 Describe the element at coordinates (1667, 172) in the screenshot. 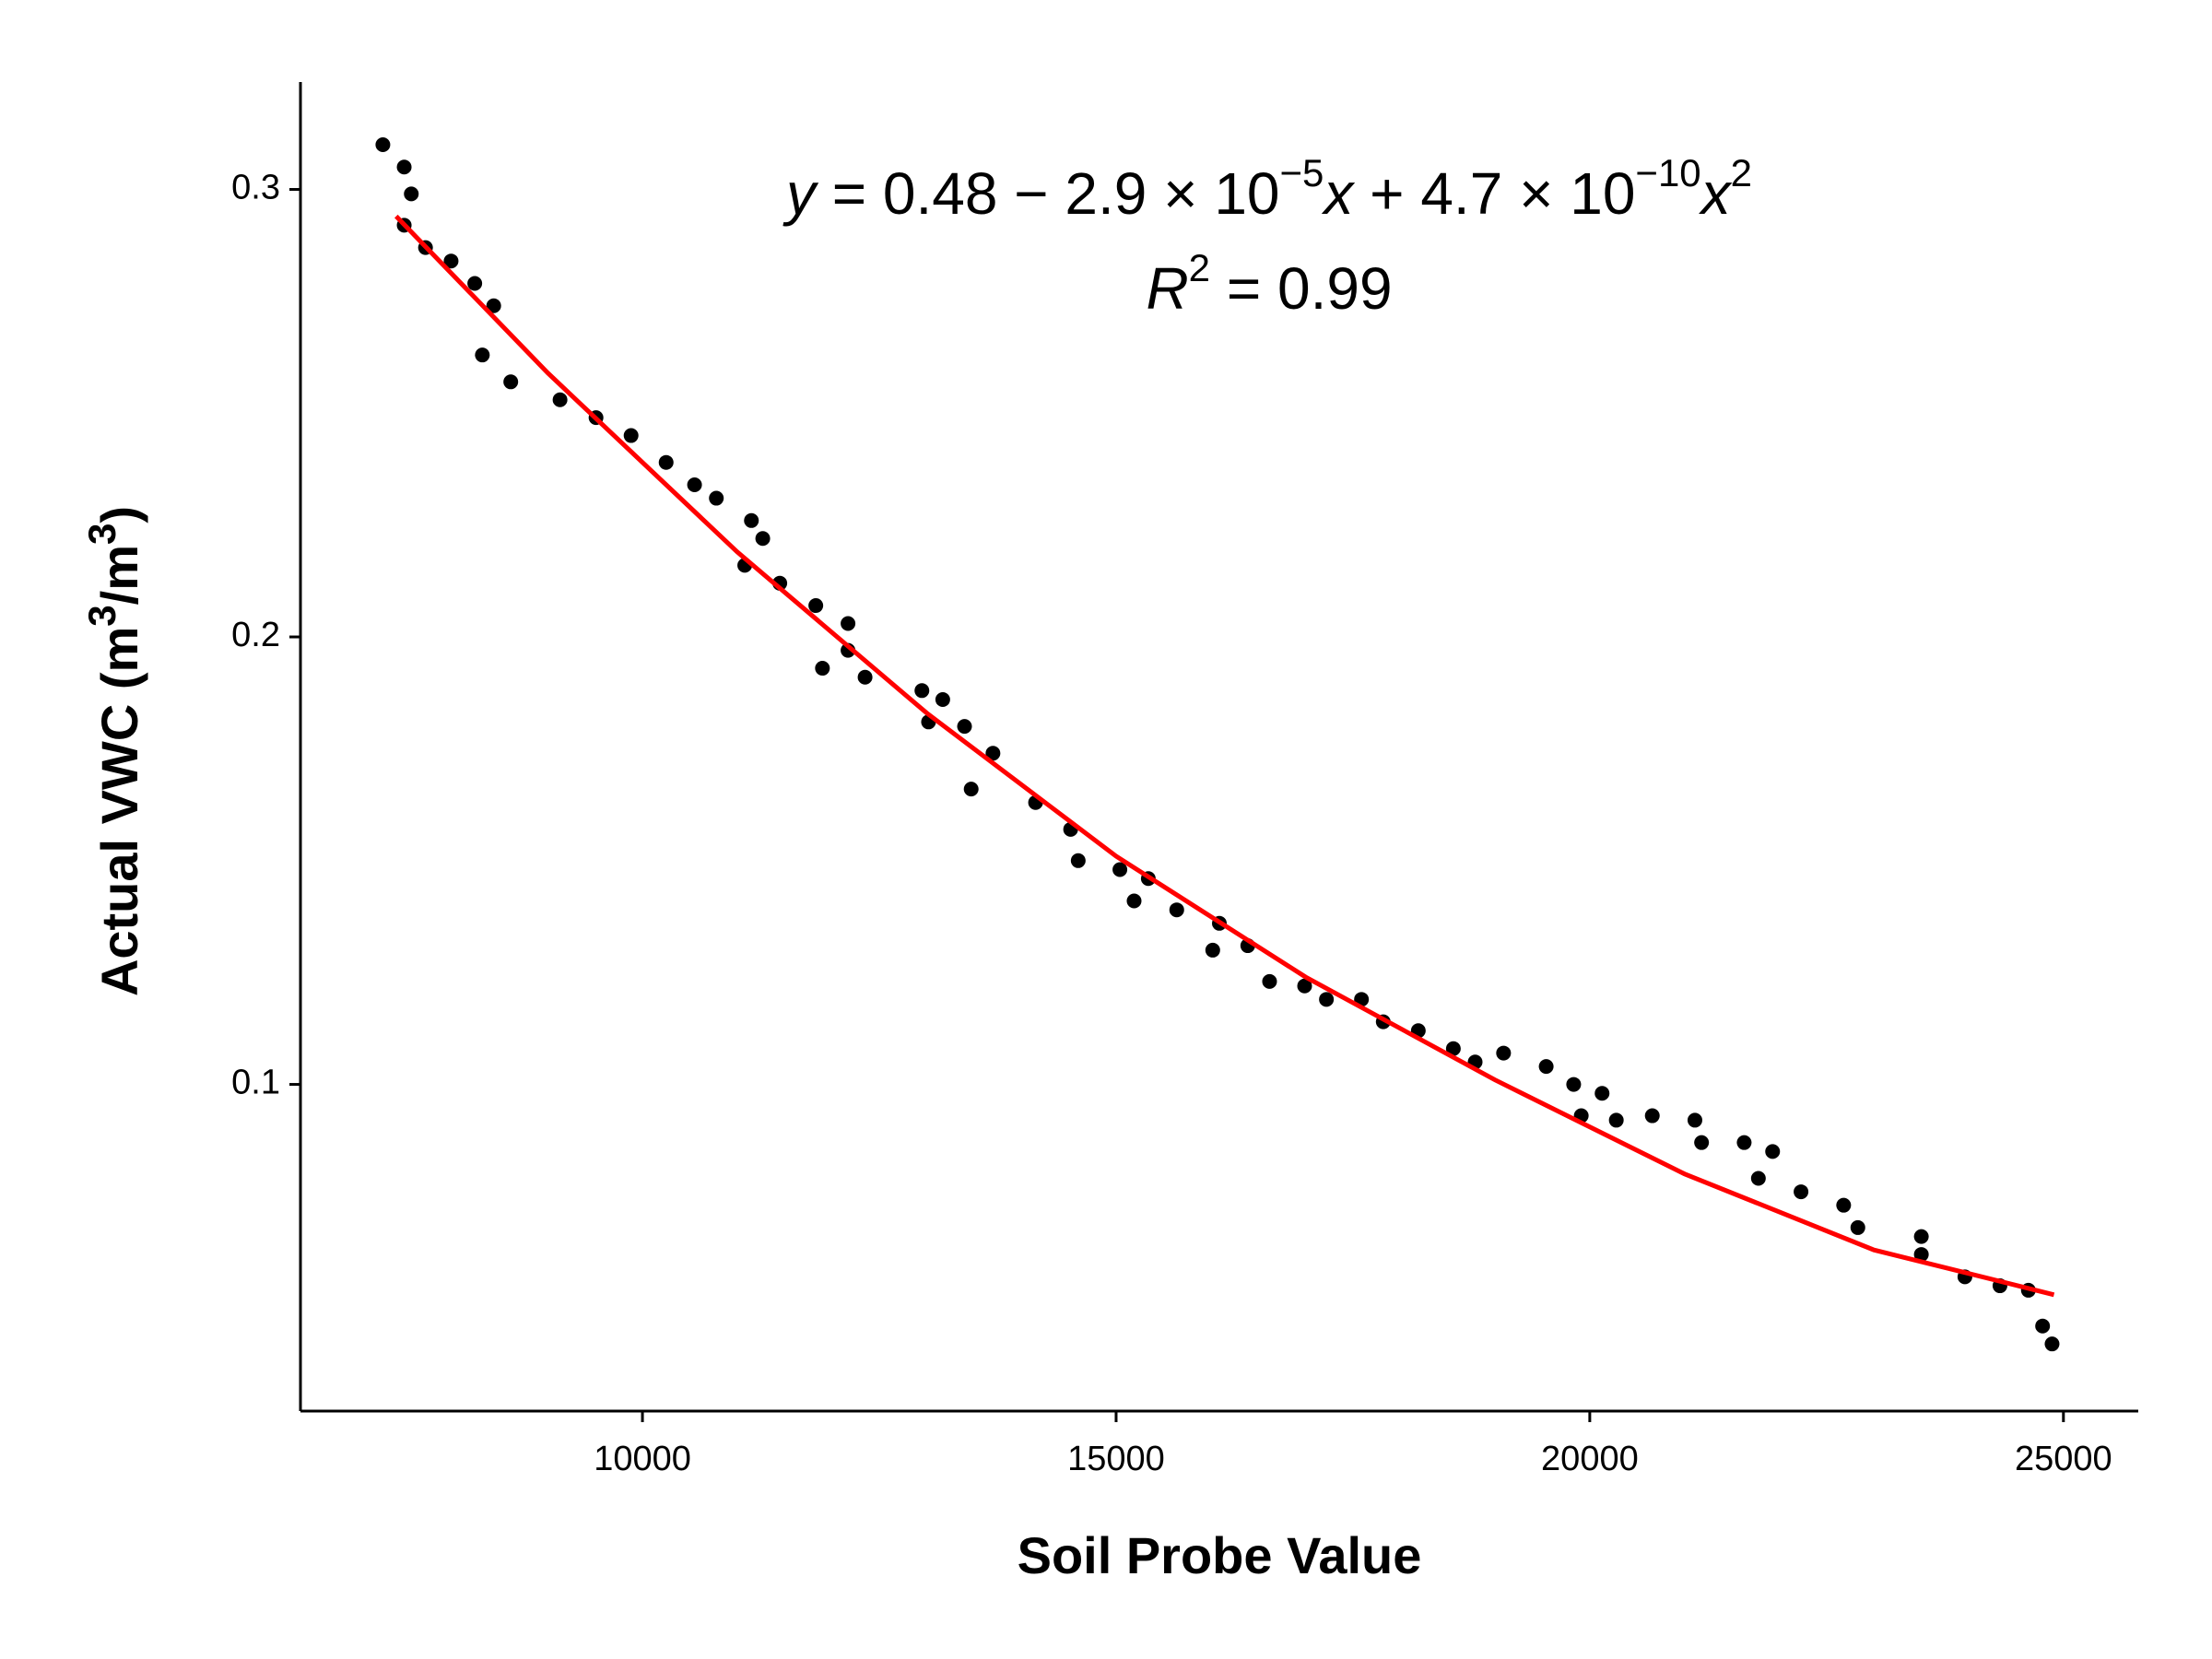

I see `equation-part: −10` at that location.